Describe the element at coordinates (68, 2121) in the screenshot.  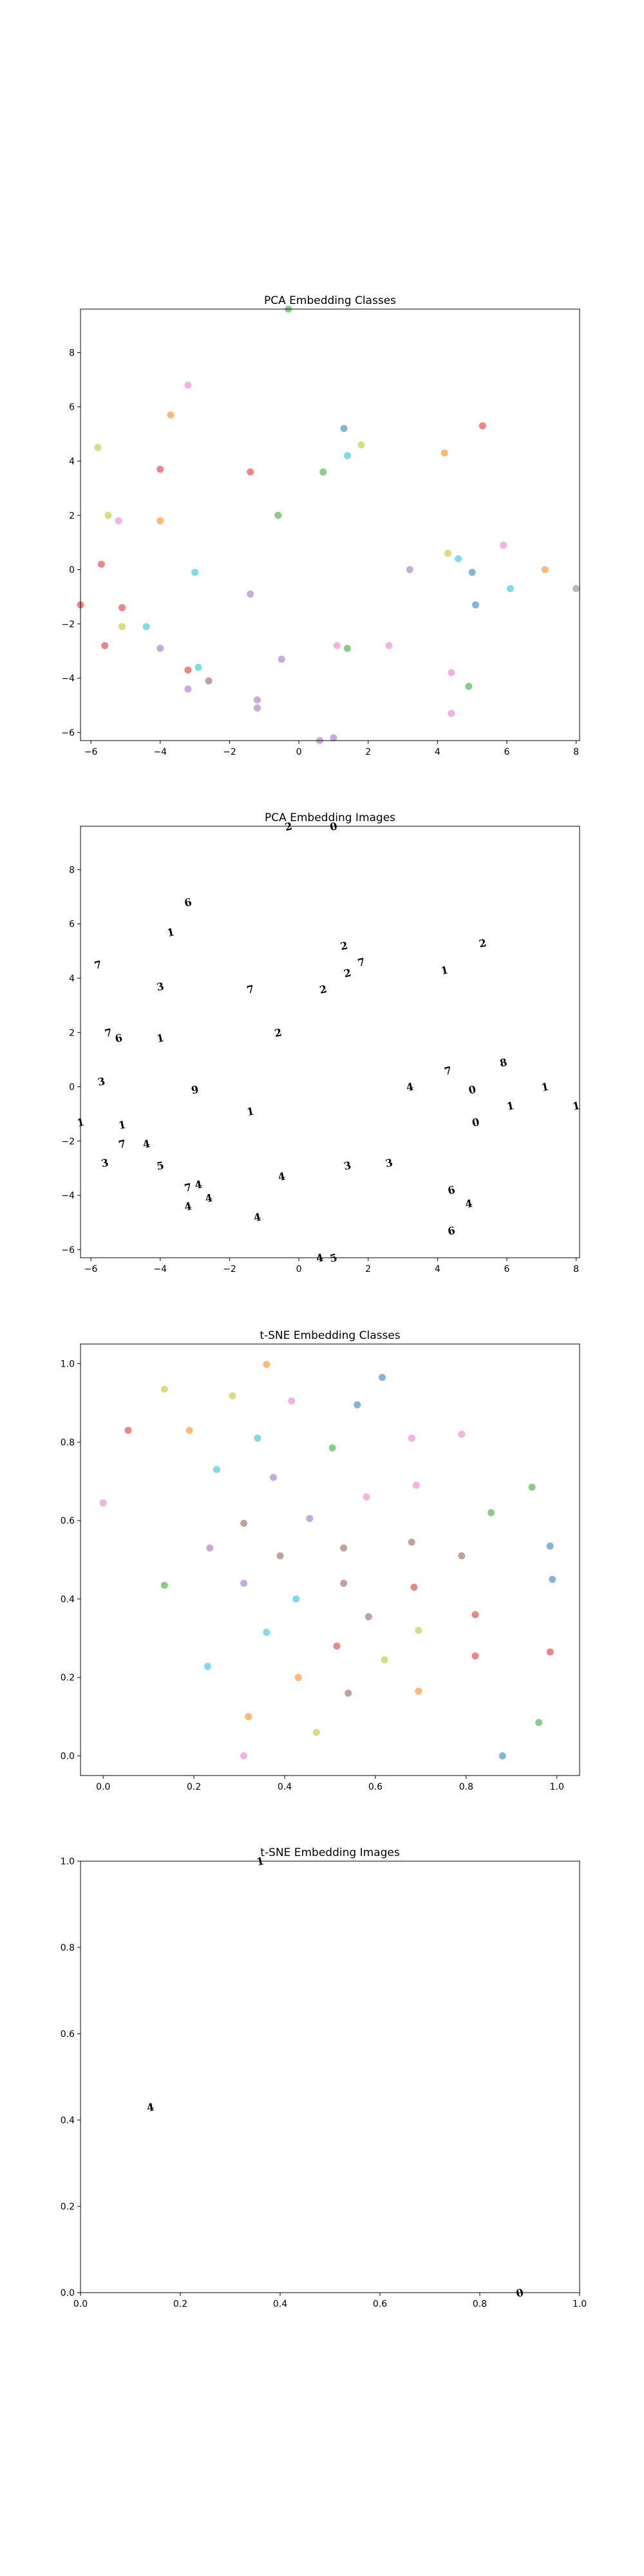
I see `y-tick-label: 0.4` at that location.